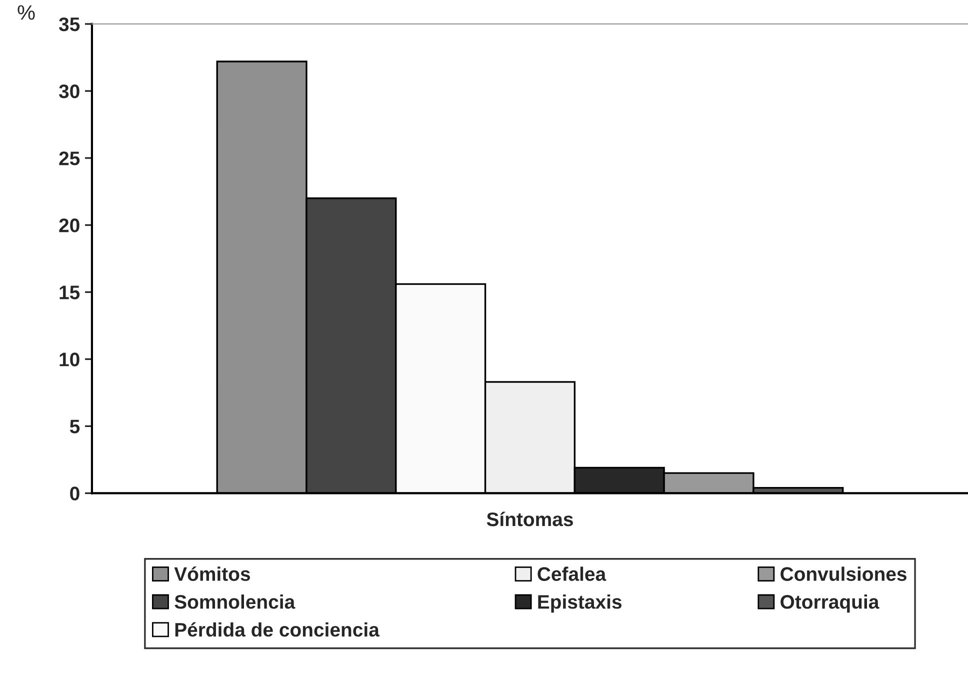 This screenshot has width=968, height=685. I want to click on legend-label: Otorraquia, so click(830, 603).